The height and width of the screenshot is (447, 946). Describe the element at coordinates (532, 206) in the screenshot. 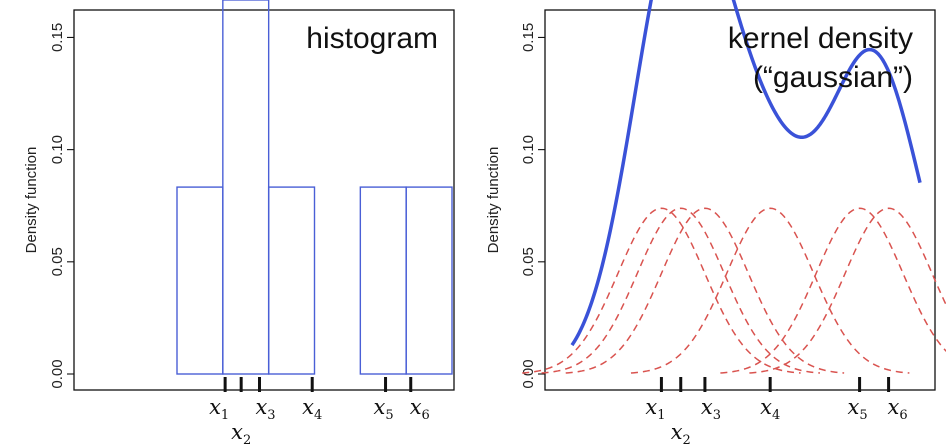

I see `kde-y-ticks: 0.00 0.05 0.10 0.15` at that location.